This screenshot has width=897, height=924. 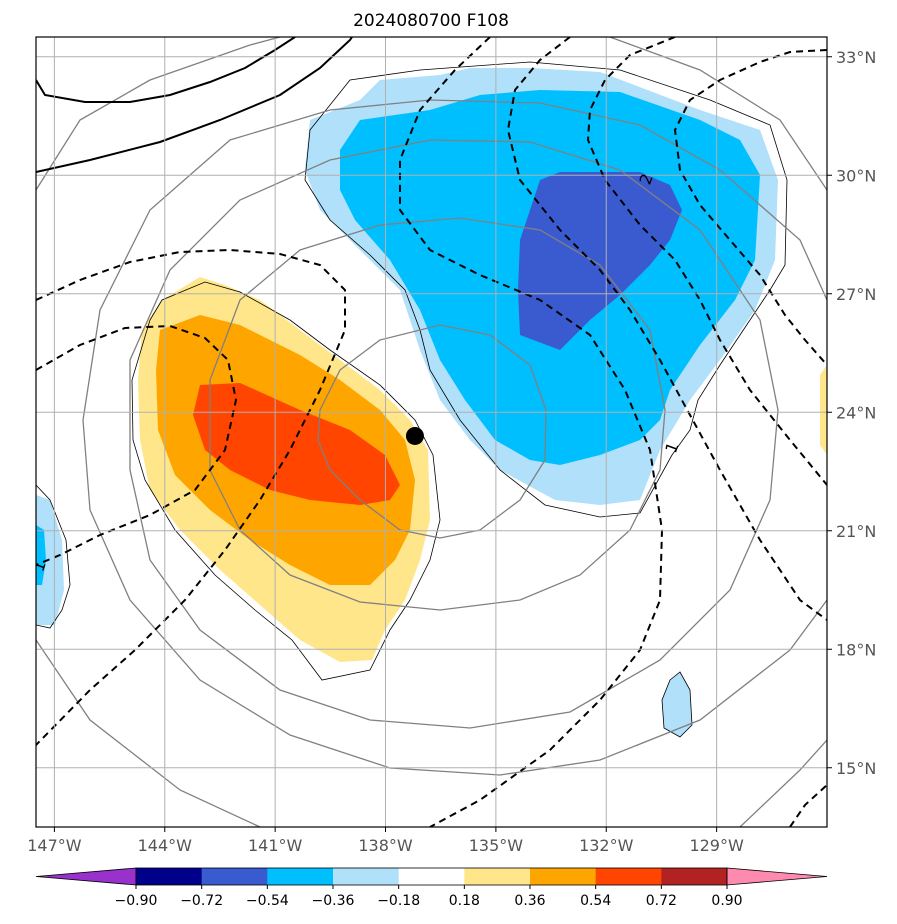 I want to click on y-tick-label: 21°N, so click(x=856, y=531).